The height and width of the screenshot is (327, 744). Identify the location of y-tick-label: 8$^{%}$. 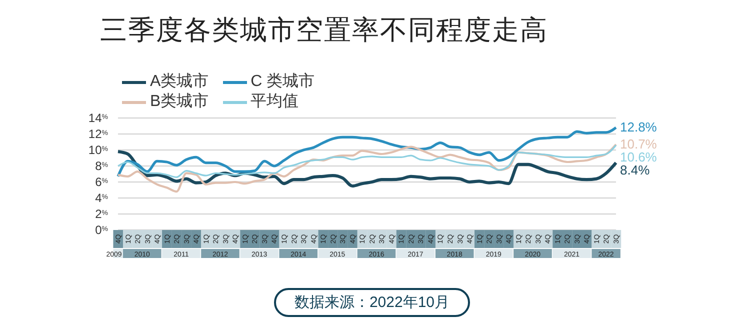
(101, 166).